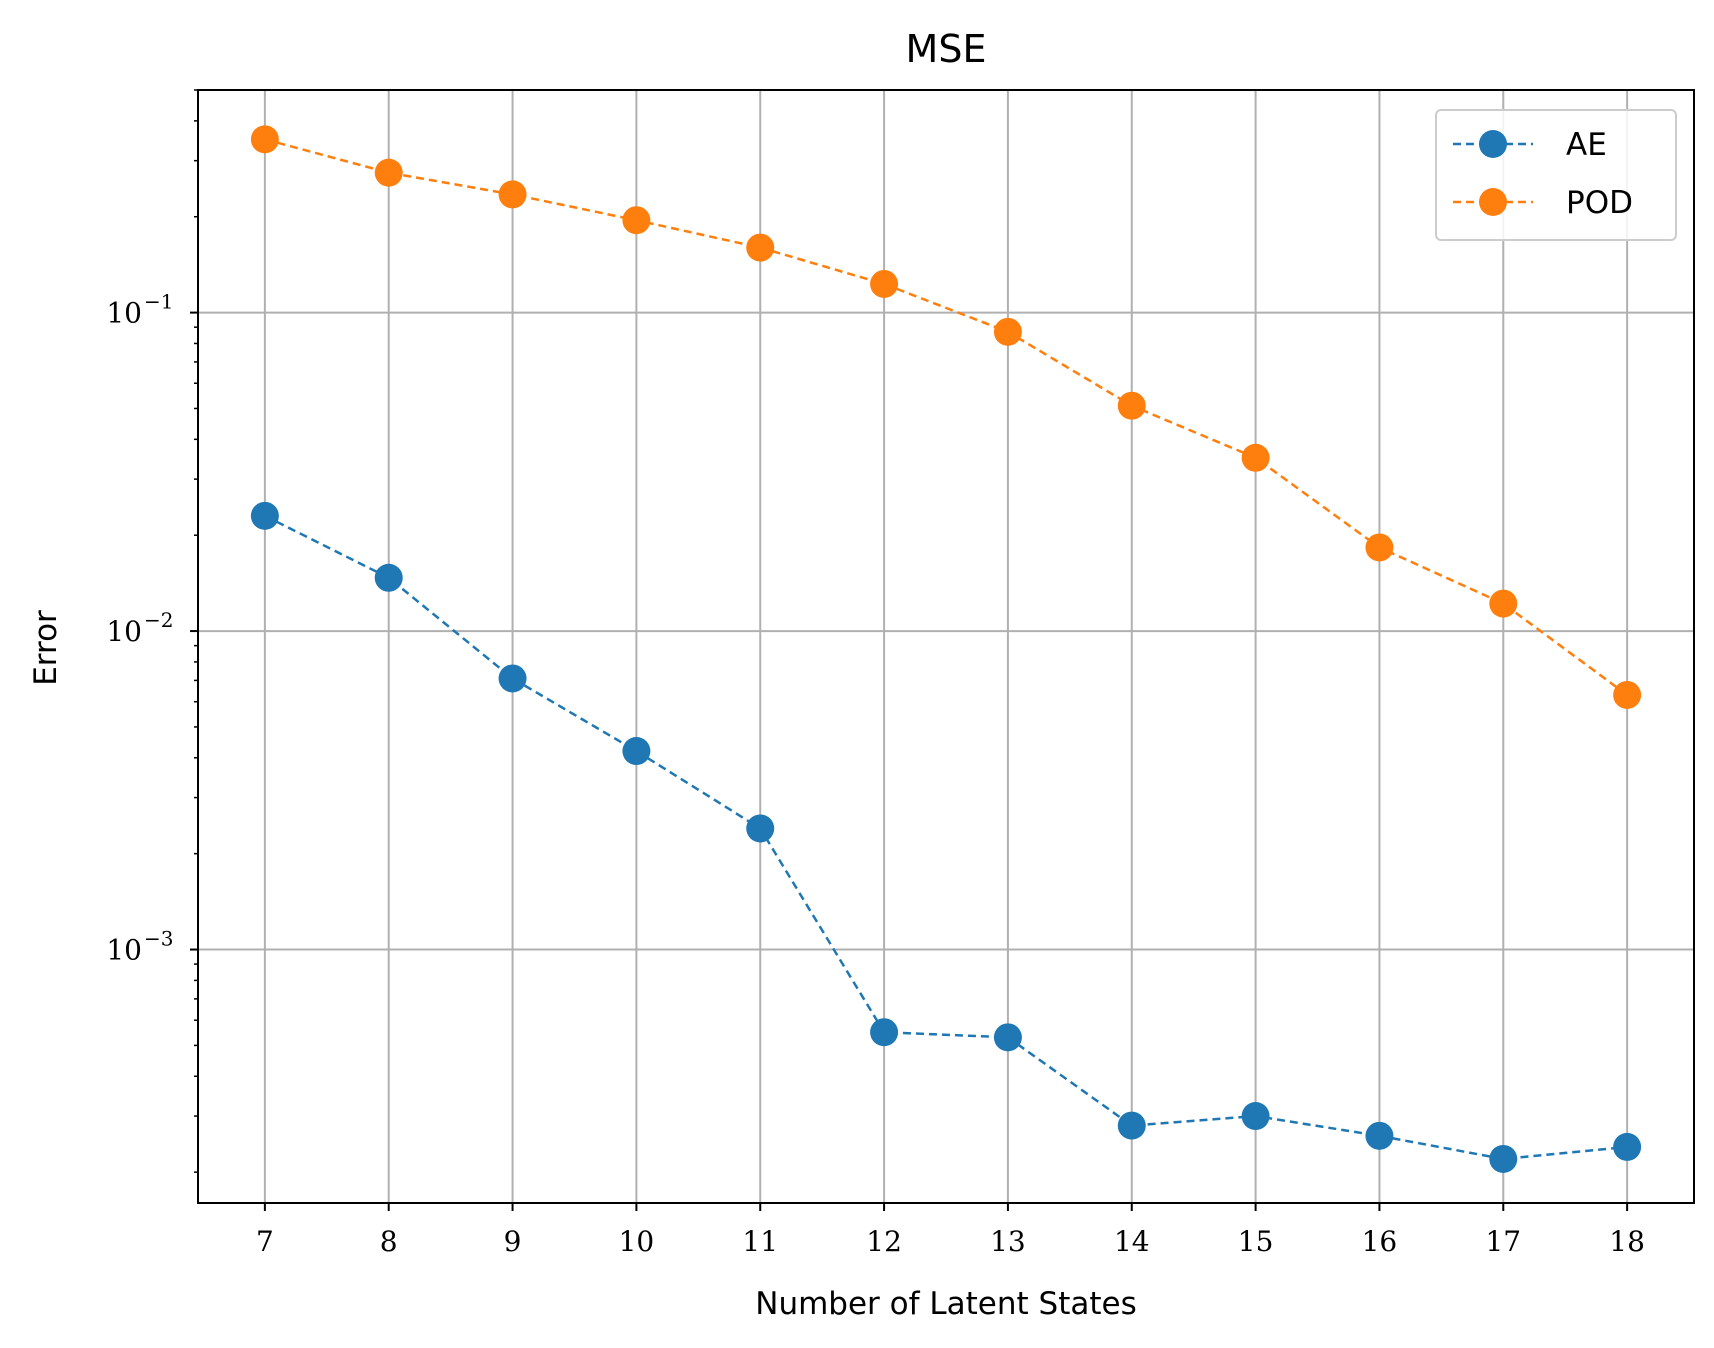 This screenshot has width=1714, height=1348. What do you see at coordinates (46, 648) in the screenshot?
I see `y-axis-label: Error` at bounding box center [46, 648].